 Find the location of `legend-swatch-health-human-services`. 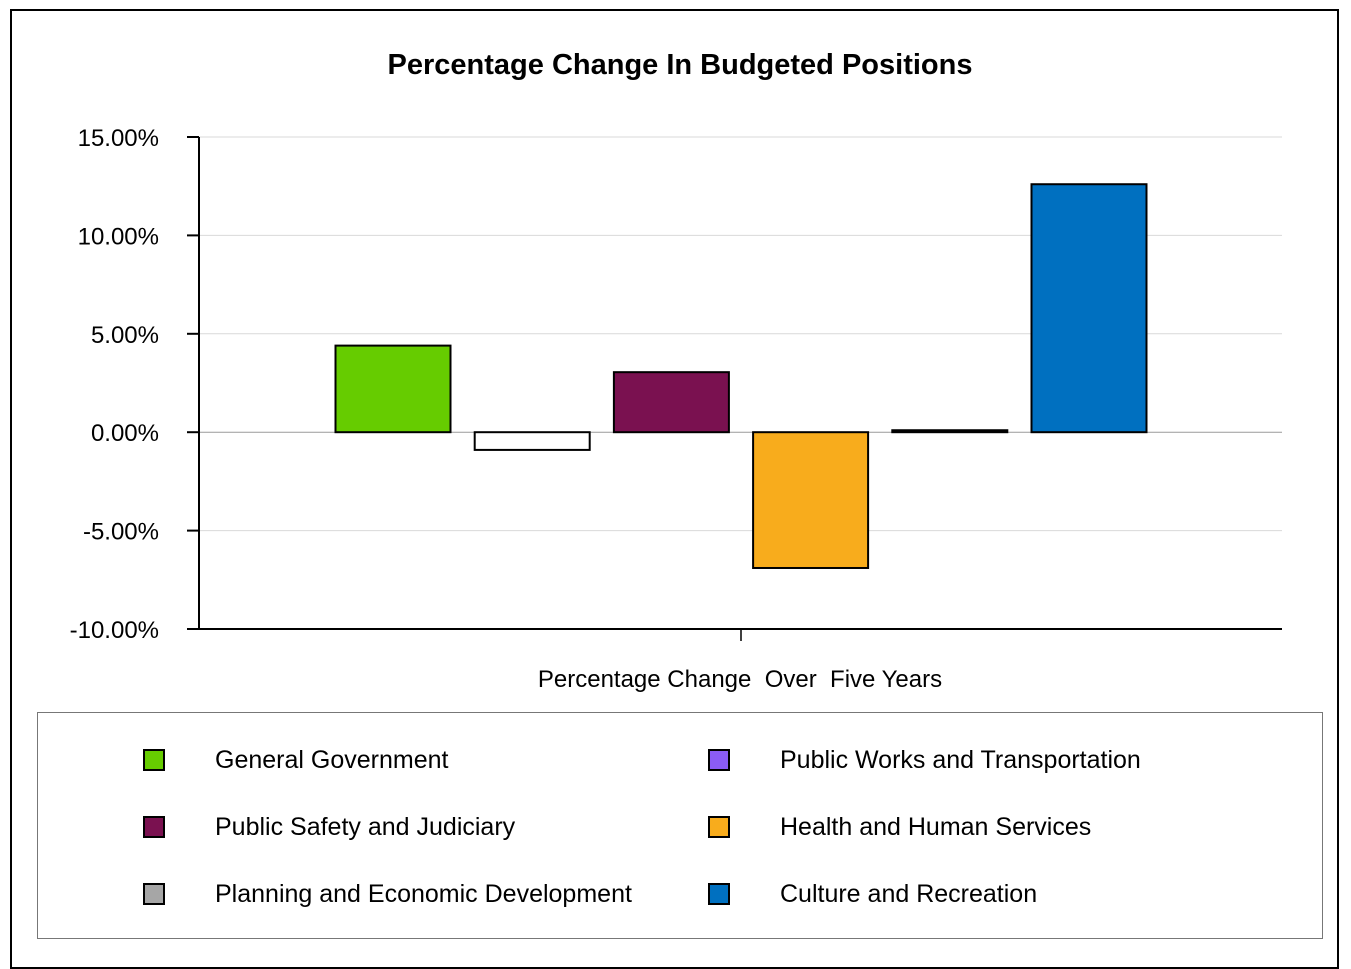

legend-swatch-health-human-services is located at coordinates (719, 827).